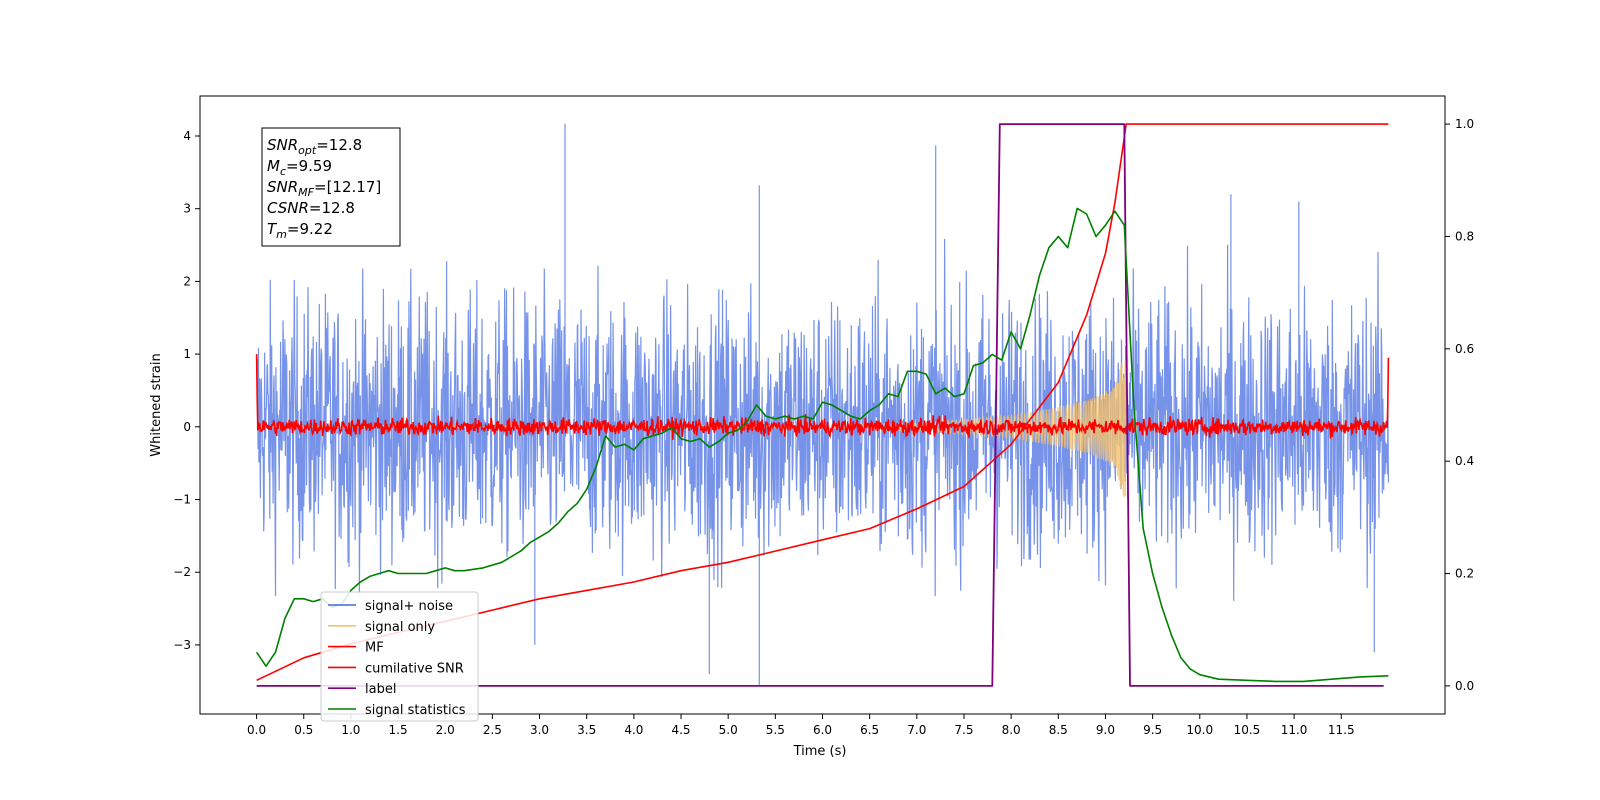 This screenshot has height=800, width=1600. I want to click on legend-label: cumilative SNR, so click(414, 668).